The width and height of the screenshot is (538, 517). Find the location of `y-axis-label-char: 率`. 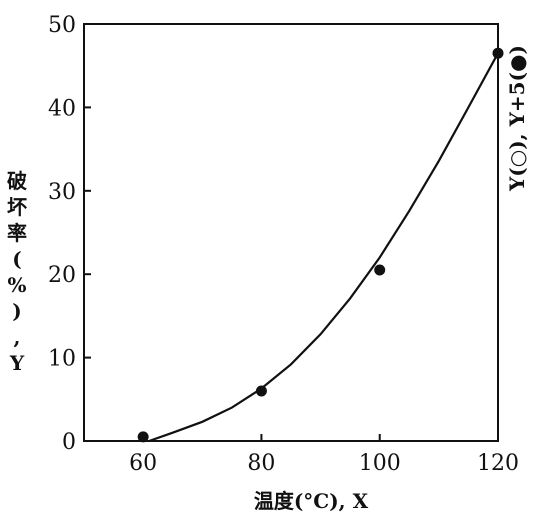

y-axis-label-char: 率 is located at coordinates (17, 233).